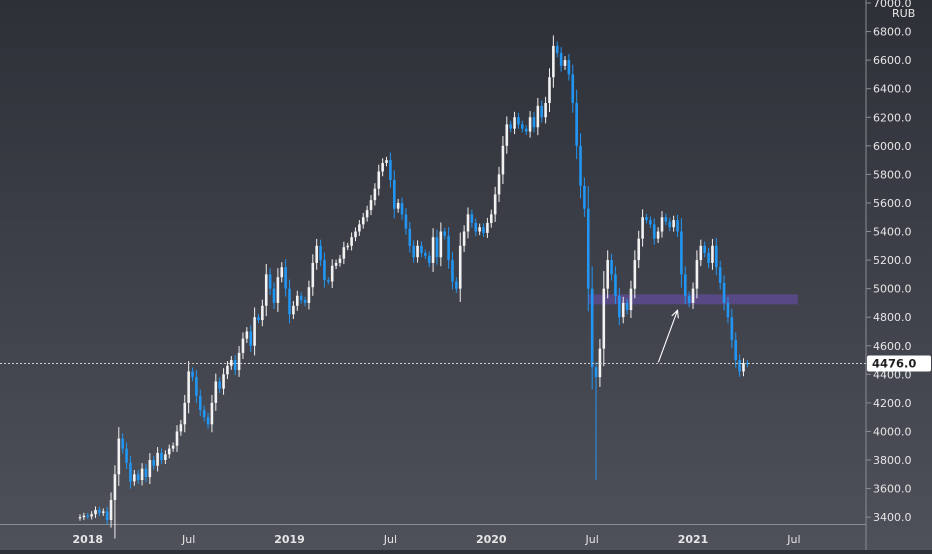  Describe the element at coordinates (892, 431) in the screenshot. I see `price-tick-label: 4000.0` at that location.